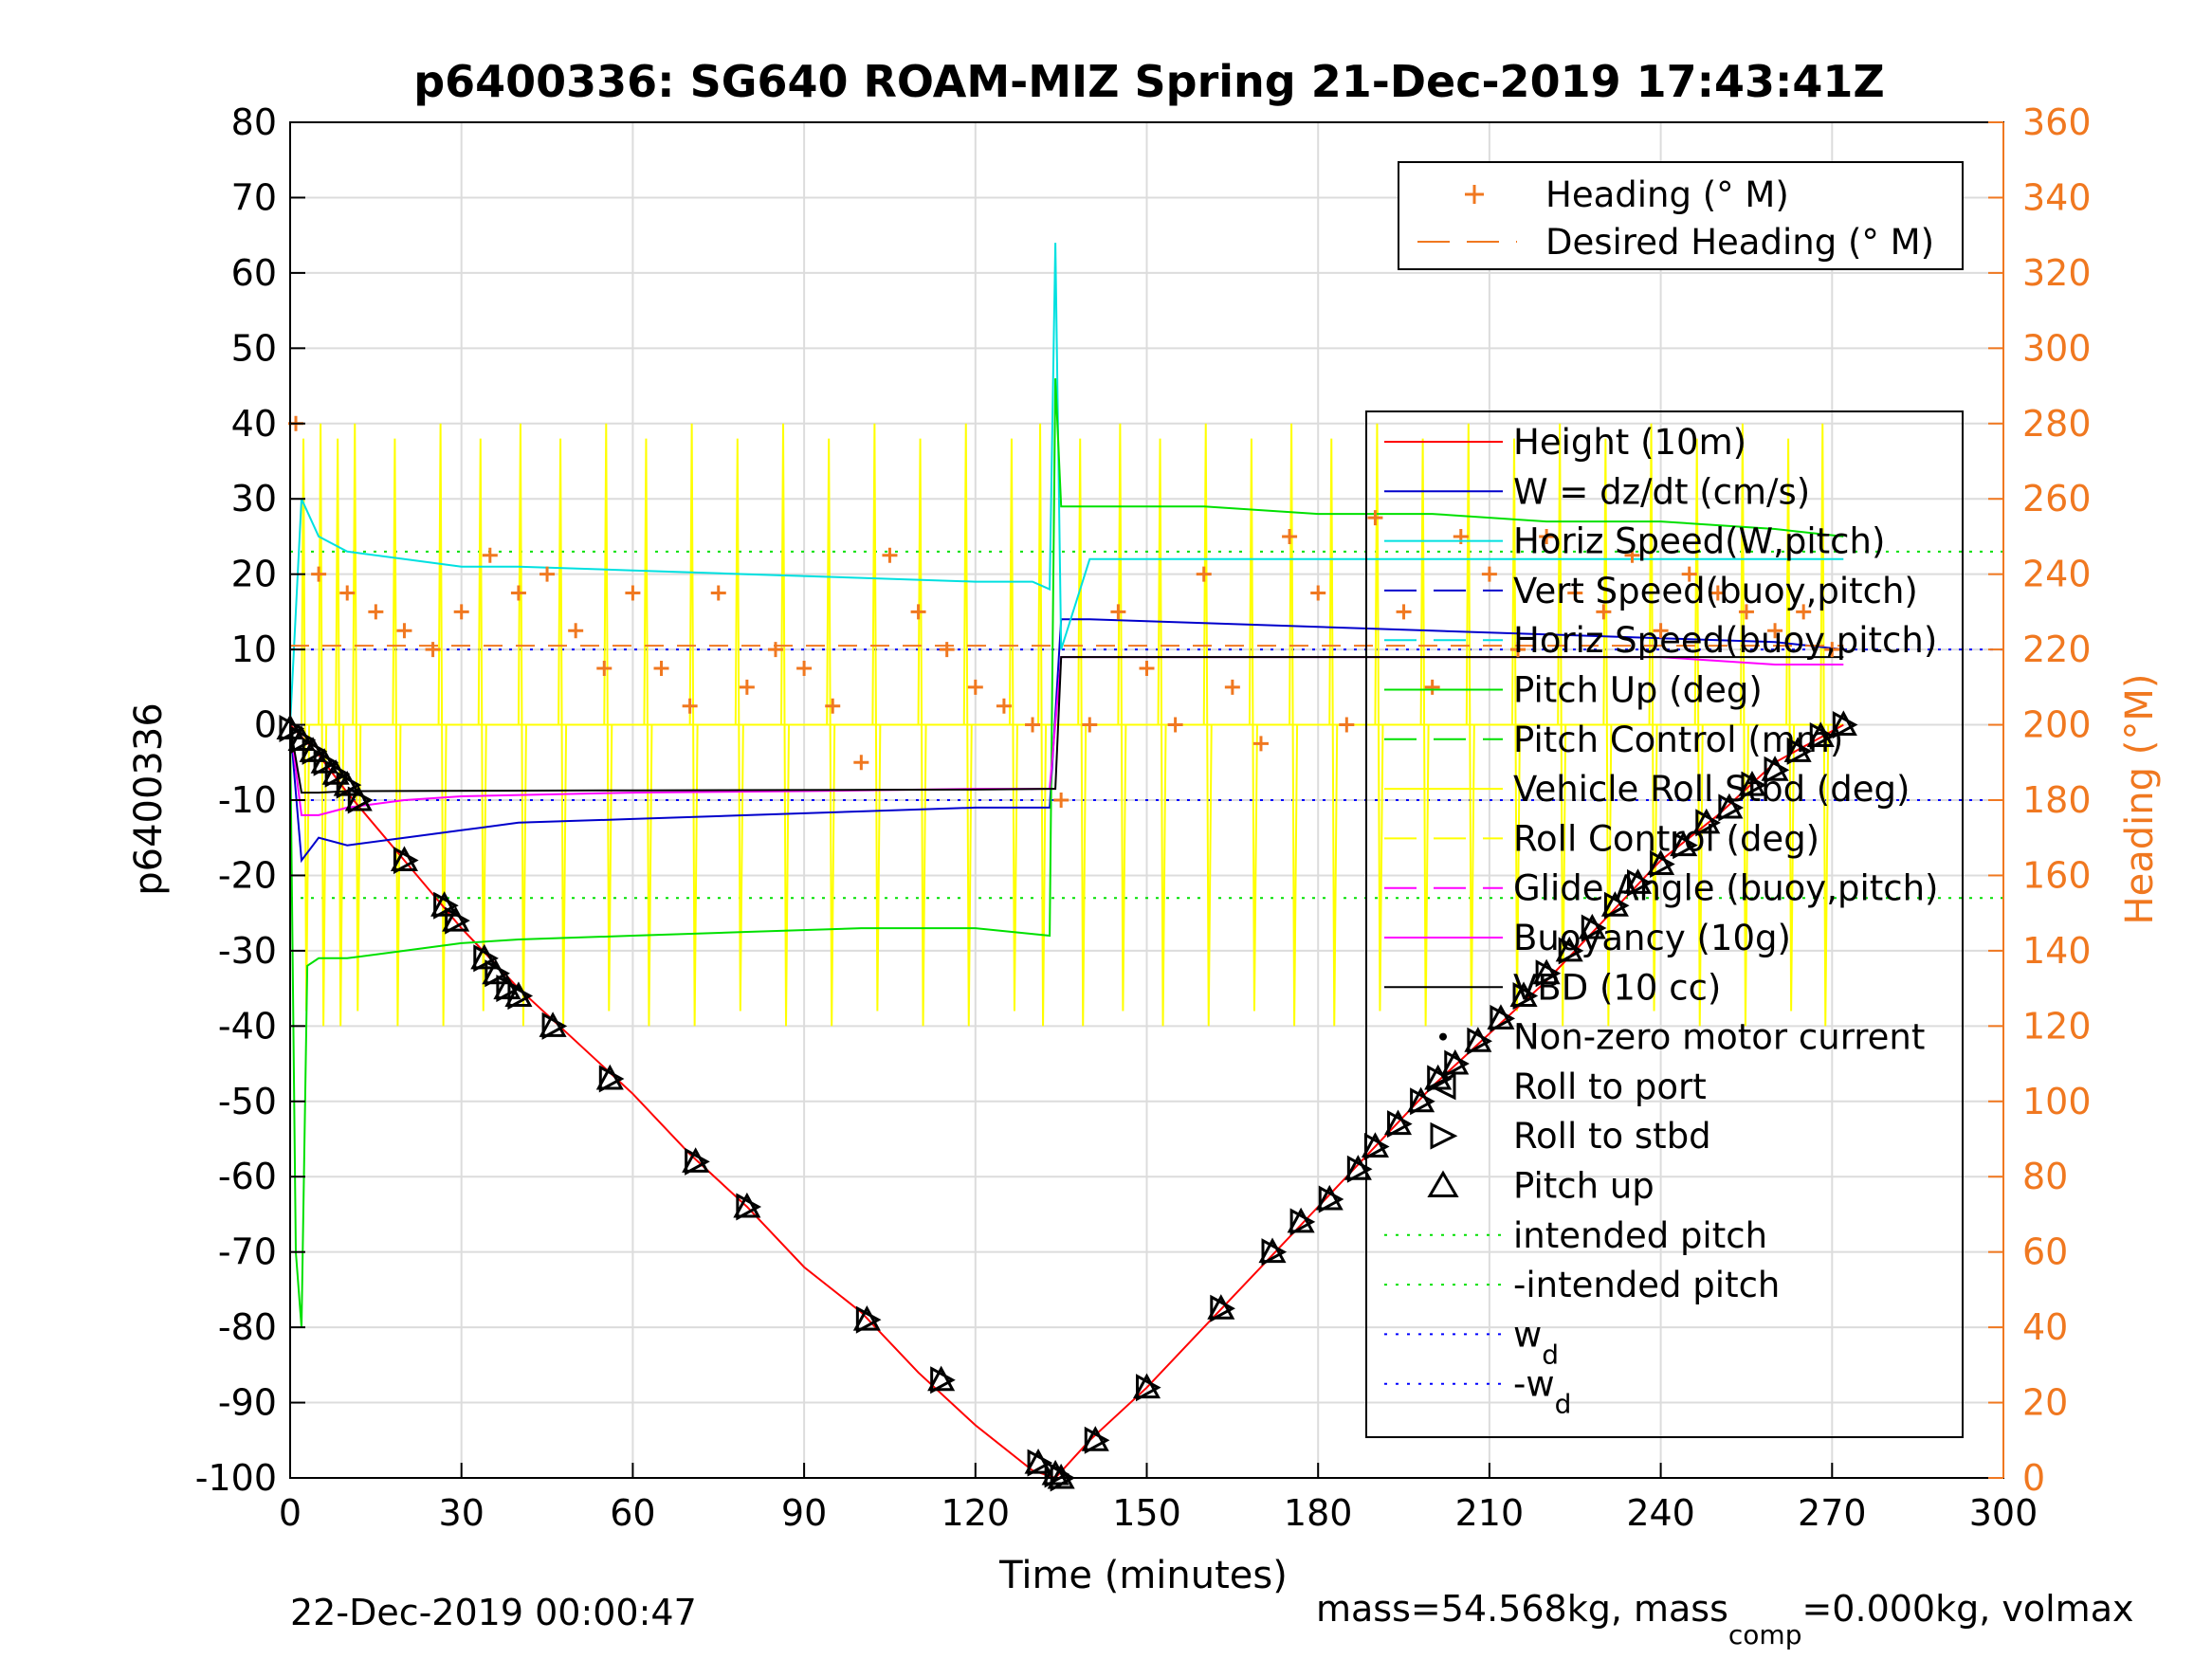 The width and height of the screenshot is (2212, 1659). Describe the element at coordinates (1536, 1342) in the screenshot. I see `legend-label: wd` at that location.